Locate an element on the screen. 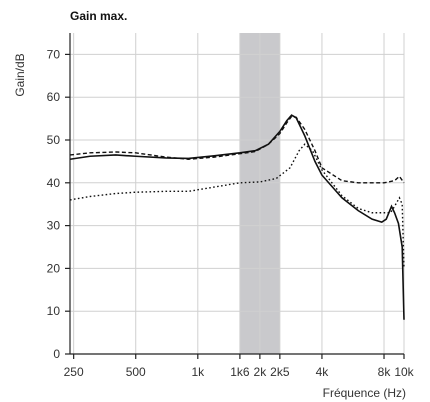 The height and width of the screenshot is (402, 430). y-axis-label: Gain/dB is located at coordinates (20, 74).